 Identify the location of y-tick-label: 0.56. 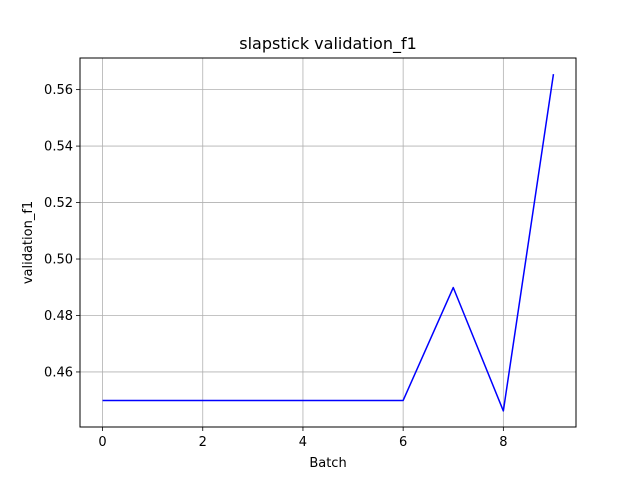
(58, 90).